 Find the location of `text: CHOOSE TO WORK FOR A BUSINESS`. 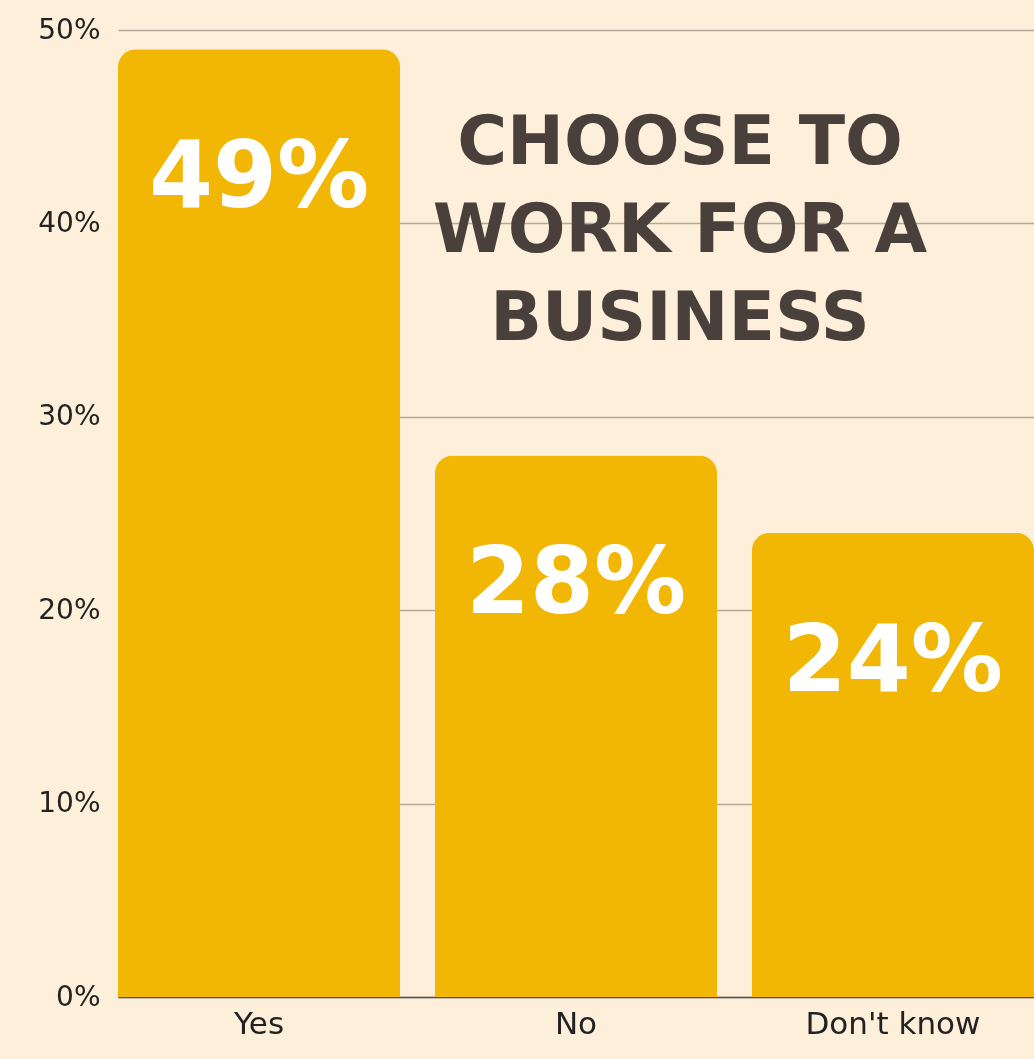

text: CHOOSE TO WORK FOR A BUSINESS is located at coordinates (680, 228).